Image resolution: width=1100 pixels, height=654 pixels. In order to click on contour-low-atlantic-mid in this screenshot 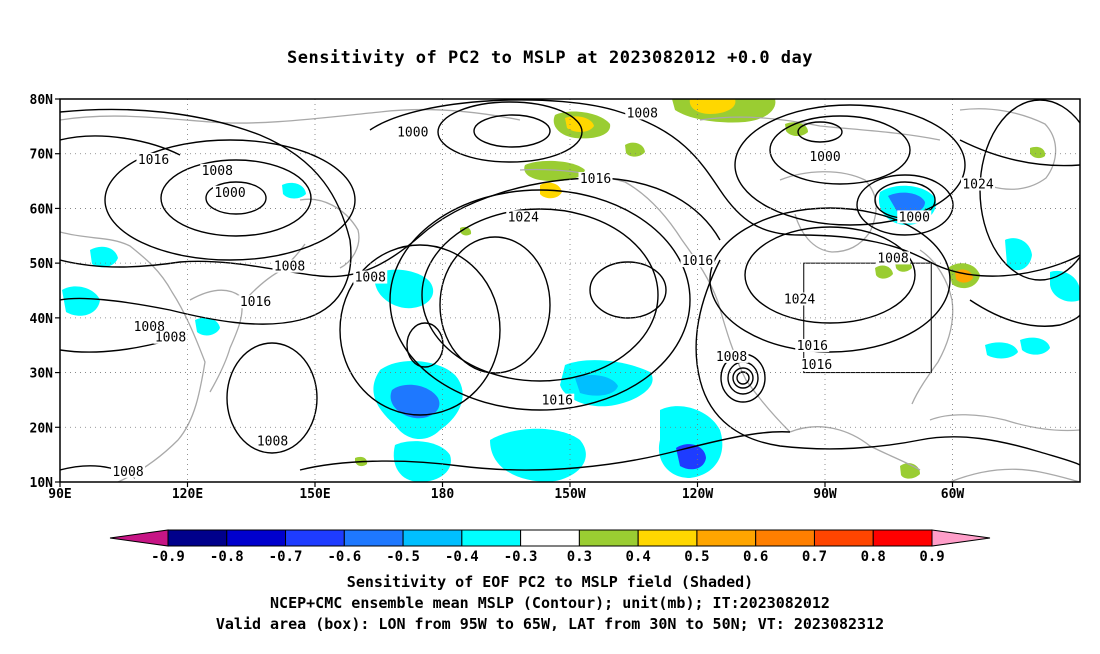, I will do `click(905, 205)`.